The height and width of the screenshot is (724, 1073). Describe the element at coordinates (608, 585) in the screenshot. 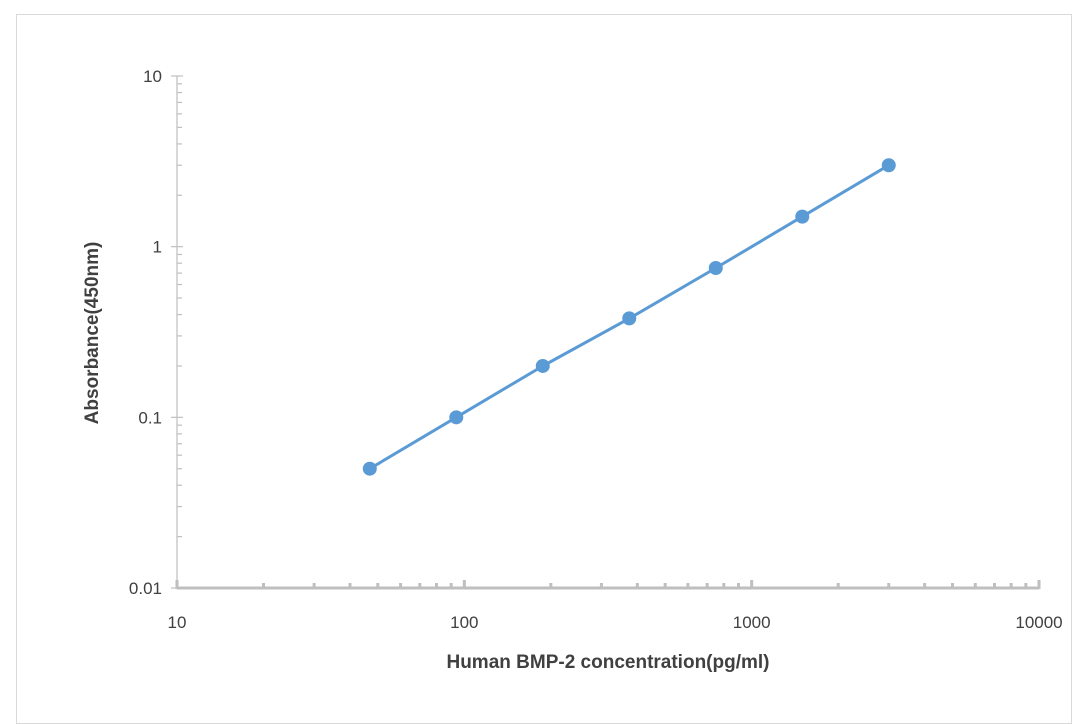

I see `x-axis` at that location.